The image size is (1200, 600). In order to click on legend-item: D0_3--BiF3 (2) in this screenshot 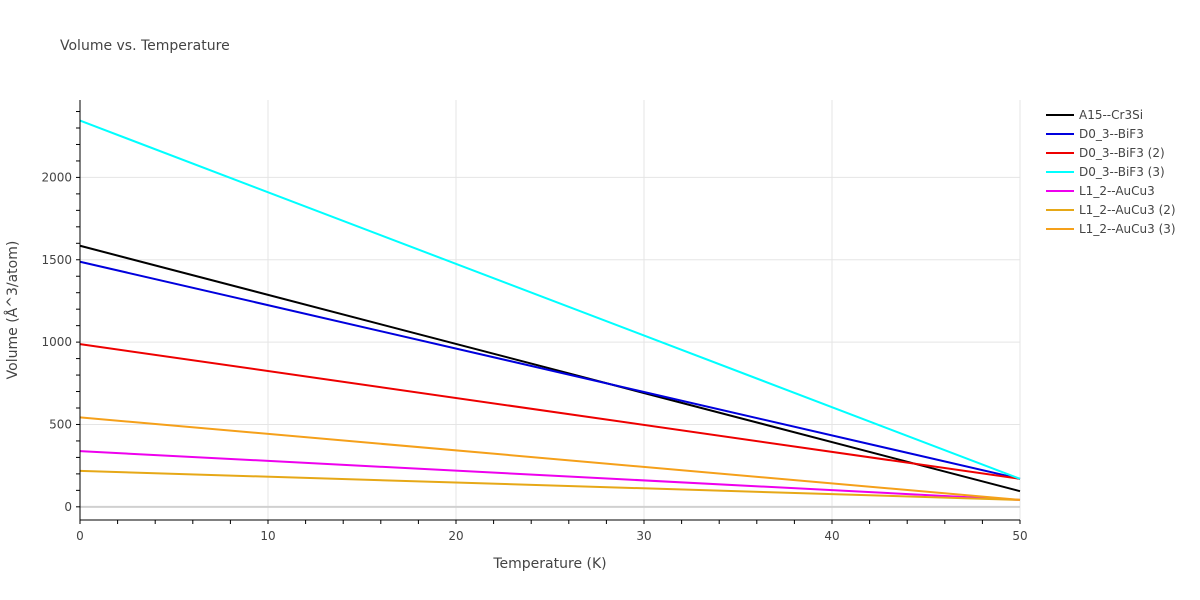, I will do `click(1105, 153)`.